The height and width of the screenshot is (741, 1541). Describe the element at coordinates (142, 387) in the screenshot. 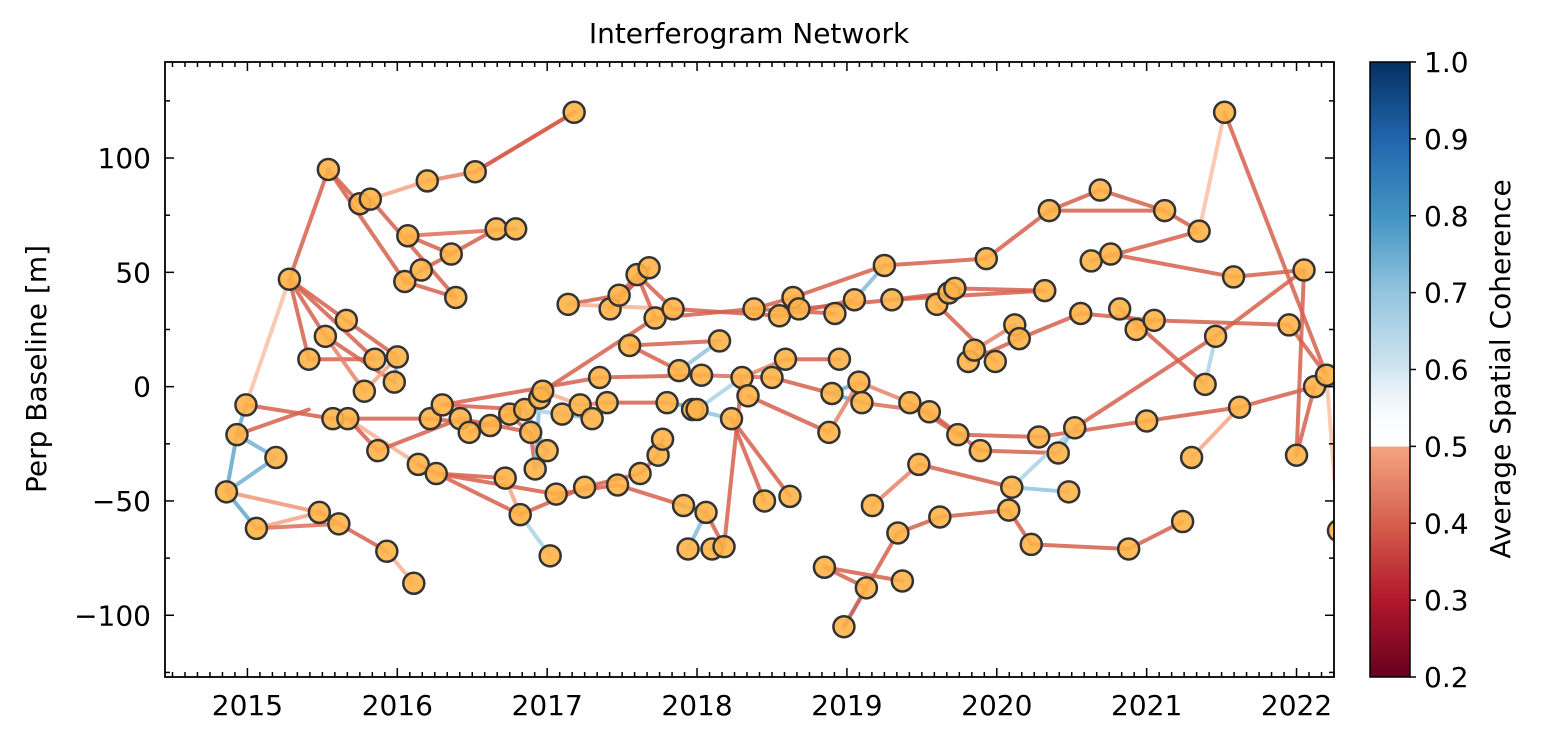

I see `y-tick-label: 0` at that location.